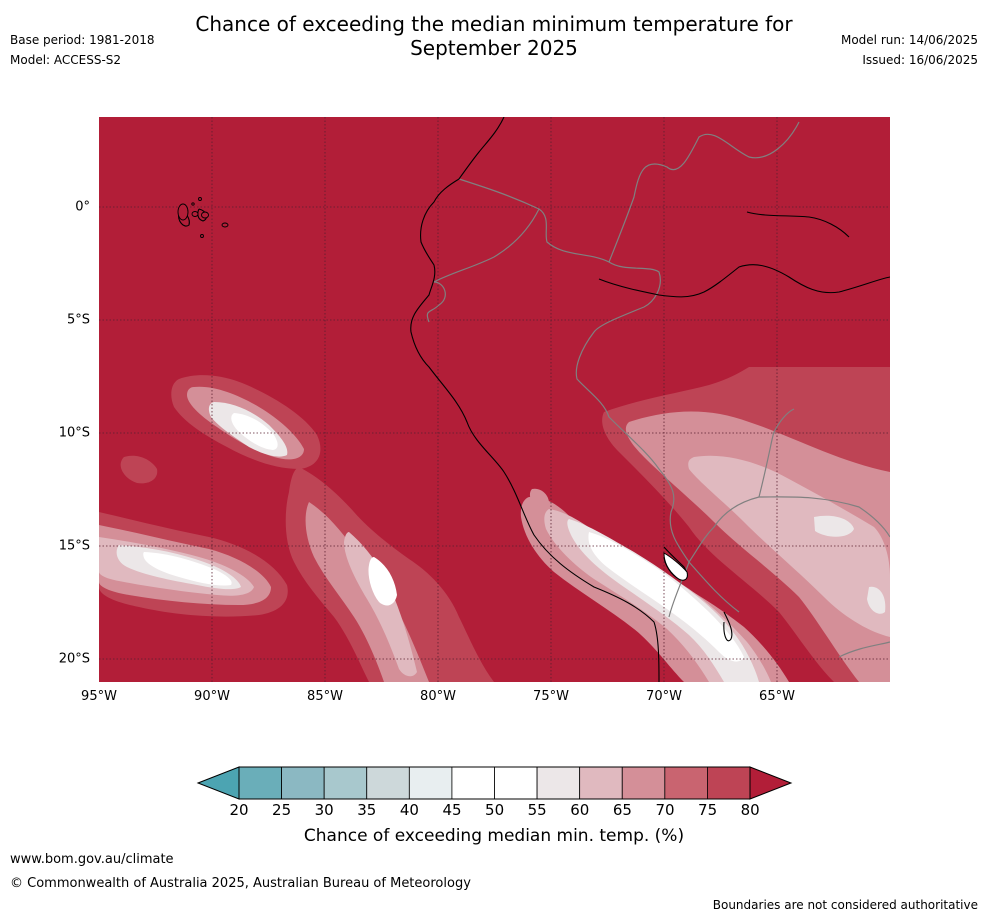 The width and height of the screenshot is (988, 919). What do you see at coordinates (537, 810) in the screenshot?
I see `cb-tick-55: 55` at bounding box center [537, 810].